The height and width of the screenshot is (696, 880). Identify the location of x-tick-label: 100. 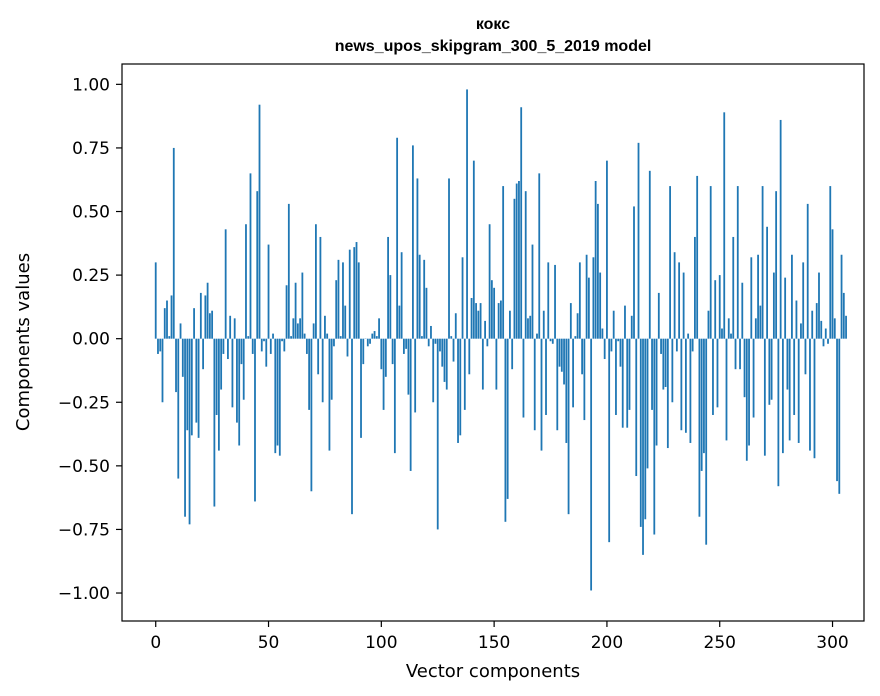
(381, 643).